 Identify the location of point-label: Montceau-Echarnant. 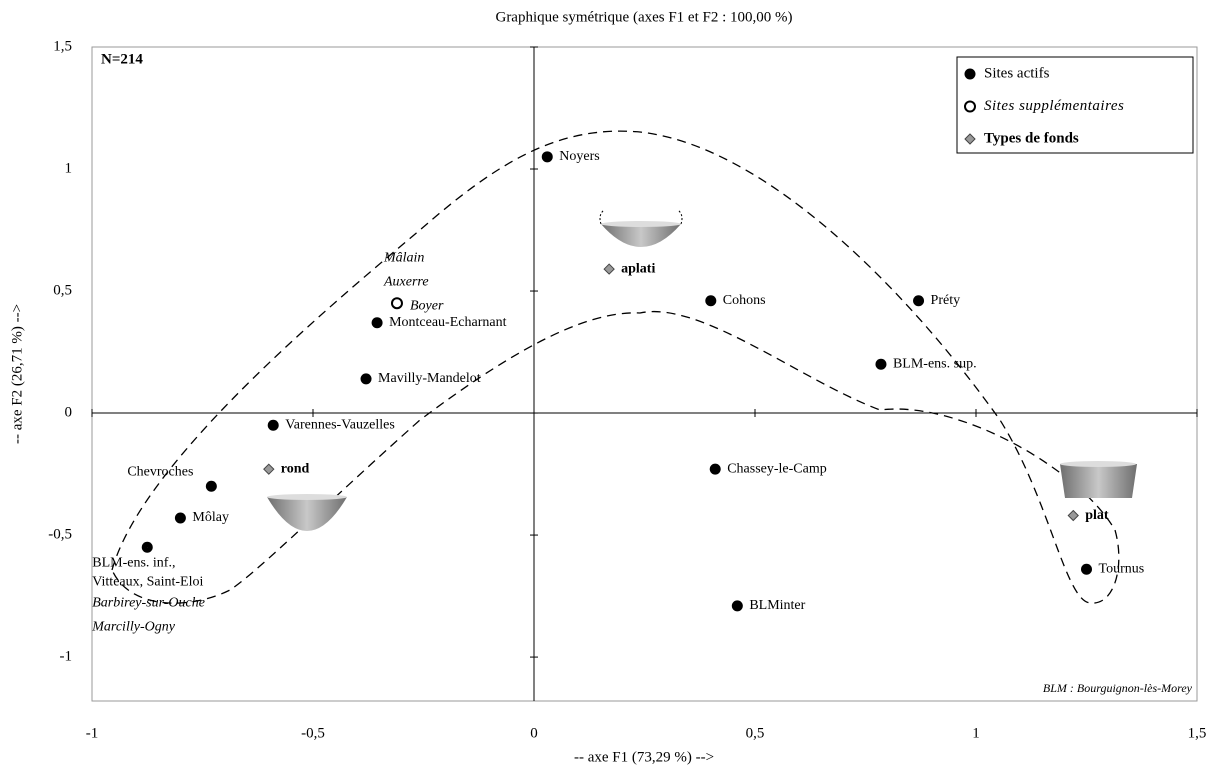
(447, 322).